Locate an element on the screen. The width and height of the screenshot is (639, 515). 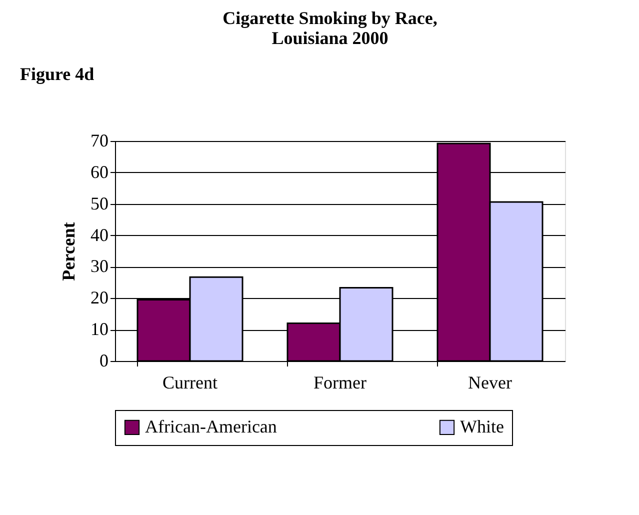
chart-title: Cigarette Smoking by Race, Louisiana 2000 is located at coordinates (330, 28).